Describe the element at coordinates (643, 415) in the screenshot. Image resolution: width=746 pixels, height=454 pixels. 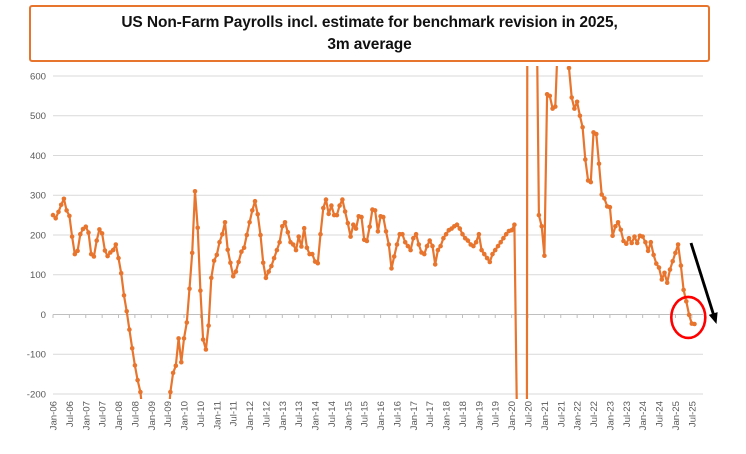
I see `x-tick-label: Jan-24` at that location.